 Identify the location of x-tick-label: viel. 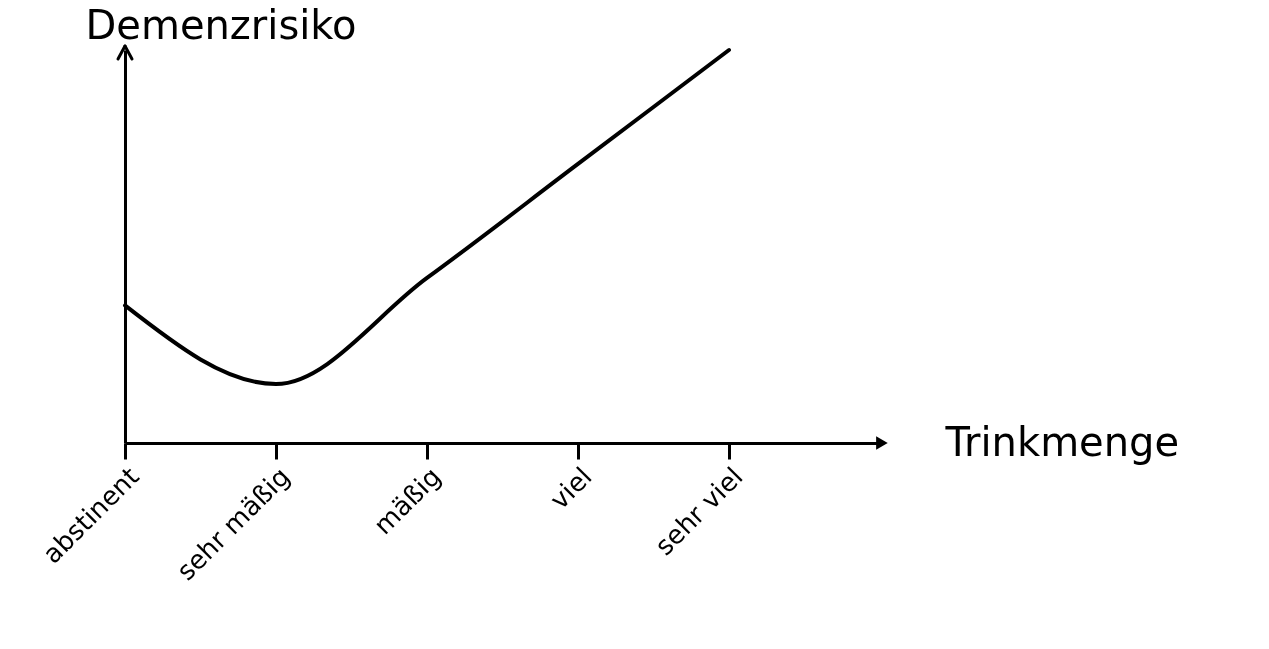
(570, 488).